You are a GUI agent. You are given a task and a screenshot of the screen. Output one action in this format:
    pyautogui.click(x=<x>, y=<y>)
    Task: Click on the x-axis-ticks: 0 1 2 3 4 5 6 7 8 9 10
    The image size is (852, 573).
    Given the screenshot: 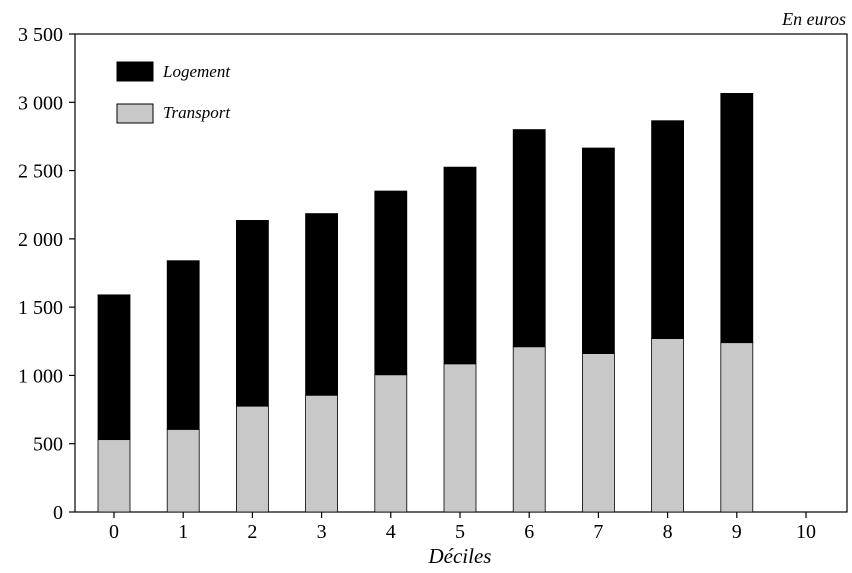 What is the action you would take?
    pyautogui.click(x=462, y=527)
    